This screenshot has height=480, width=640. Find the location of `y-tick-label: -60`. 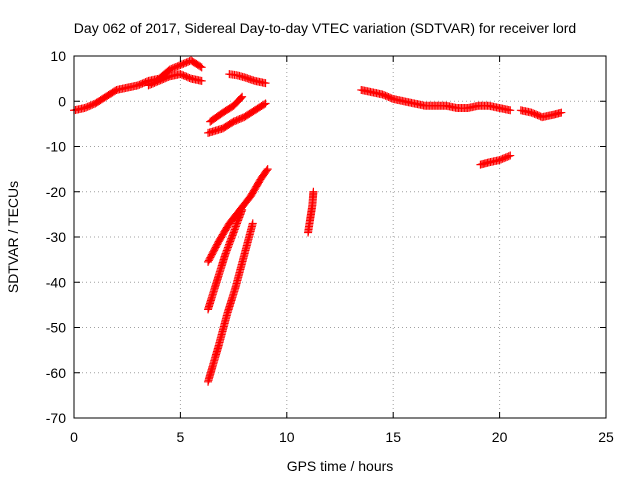

y-tick-label: -60 is located at coordinates (56, 373).